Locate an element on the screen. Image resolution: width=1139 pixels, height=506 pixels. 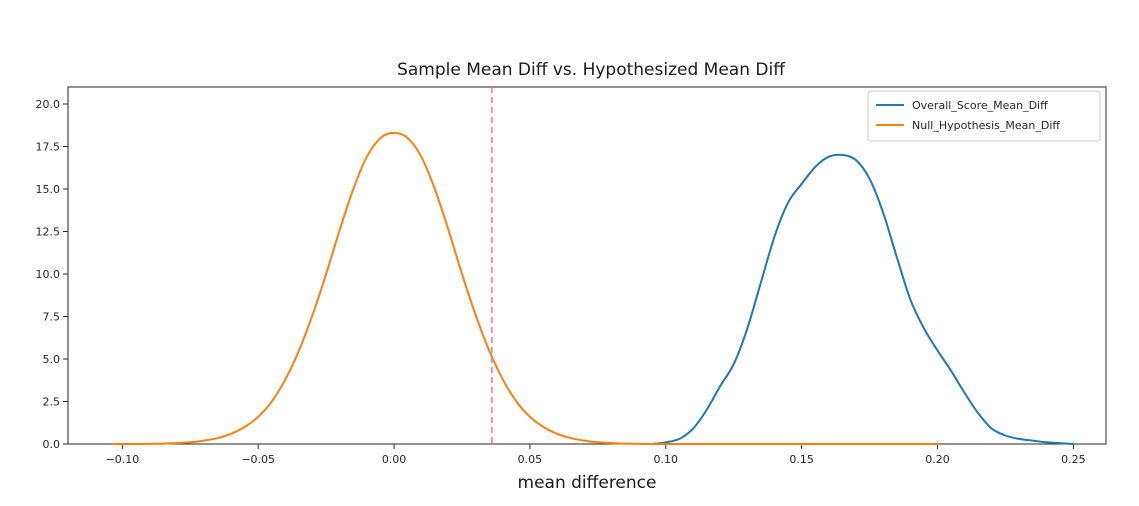
y-tick-label: 0.0 is located at coordinates (52, 444).